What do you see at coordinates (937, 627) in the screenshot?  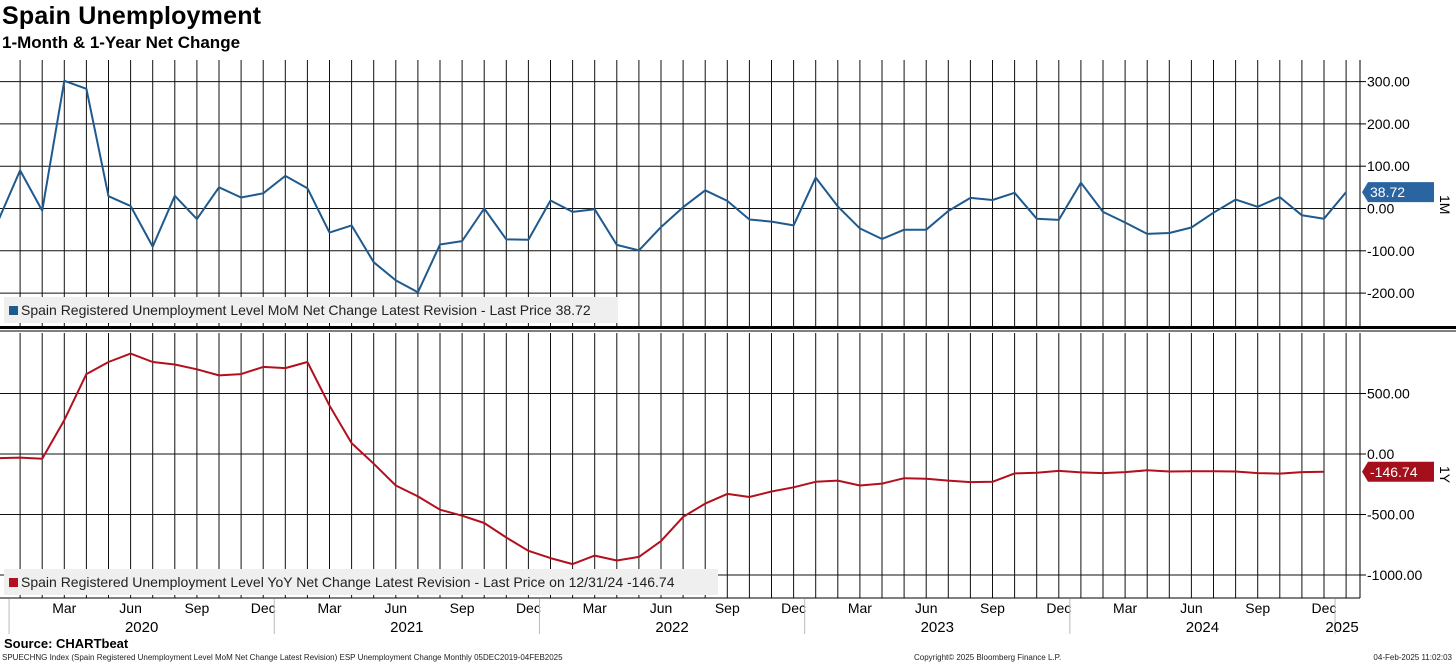 I see `x-year-label: 2023` at bounding box center [937, 627].